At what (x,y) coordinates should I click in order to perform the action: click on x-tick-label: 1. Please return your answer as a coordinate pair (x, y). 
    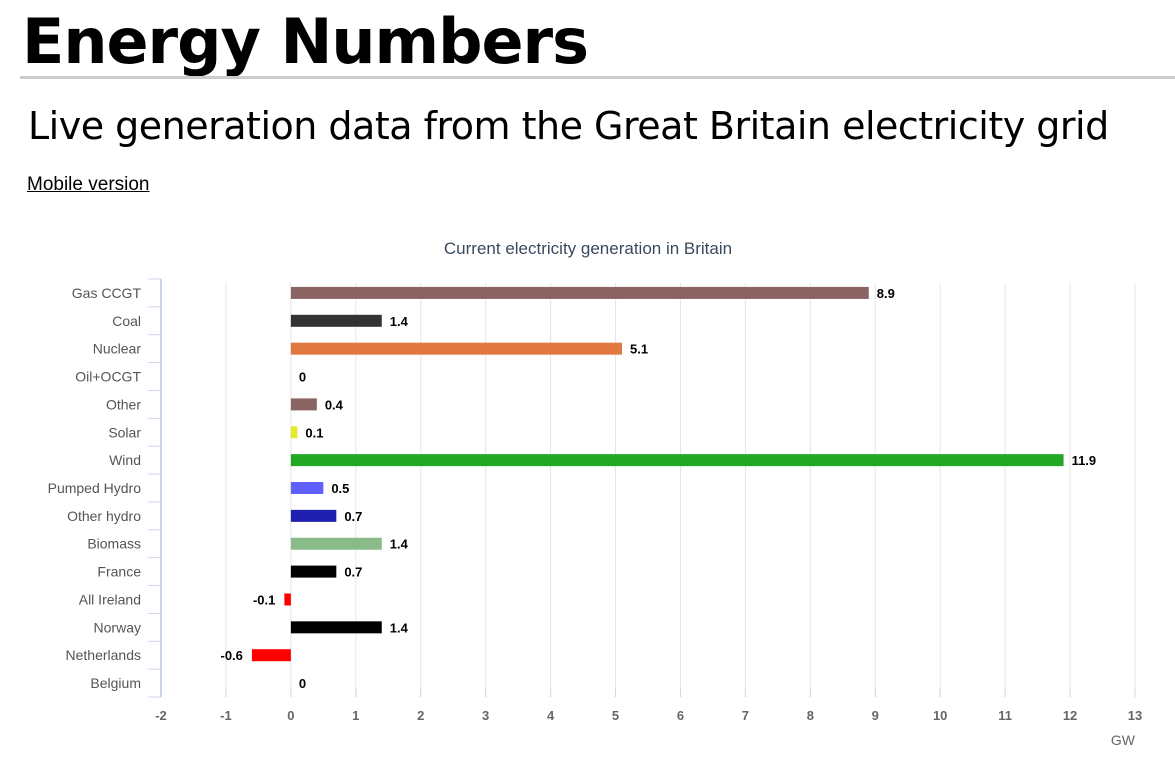
    Looking at the image, I should click on (355, 715).